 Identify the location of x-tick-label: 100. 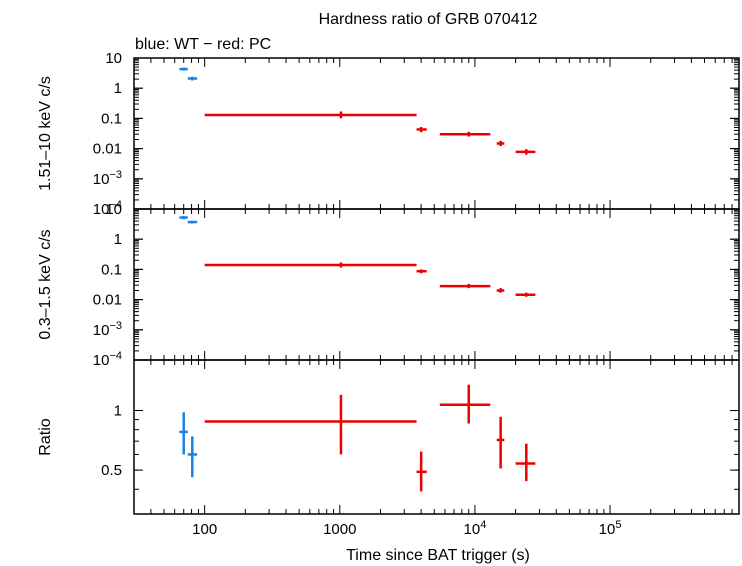
(204, 529).